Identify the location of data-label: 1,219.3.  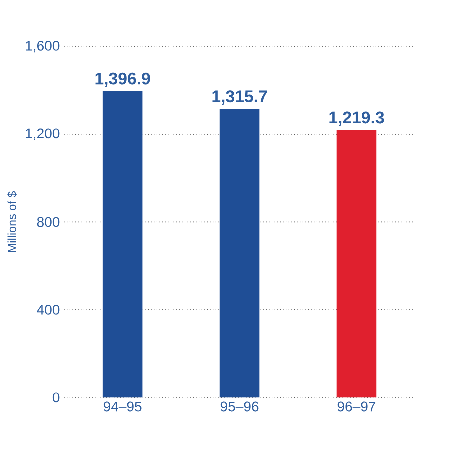
(357, 119).